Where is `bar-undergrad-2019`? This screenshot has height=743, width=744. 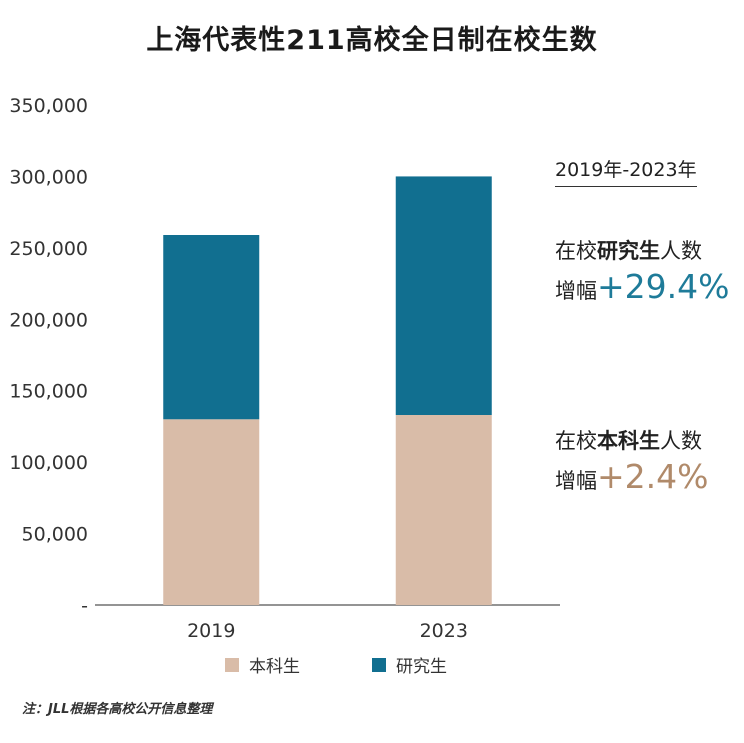 bar-undergrad-2019 is located at coordinates (211, 512).